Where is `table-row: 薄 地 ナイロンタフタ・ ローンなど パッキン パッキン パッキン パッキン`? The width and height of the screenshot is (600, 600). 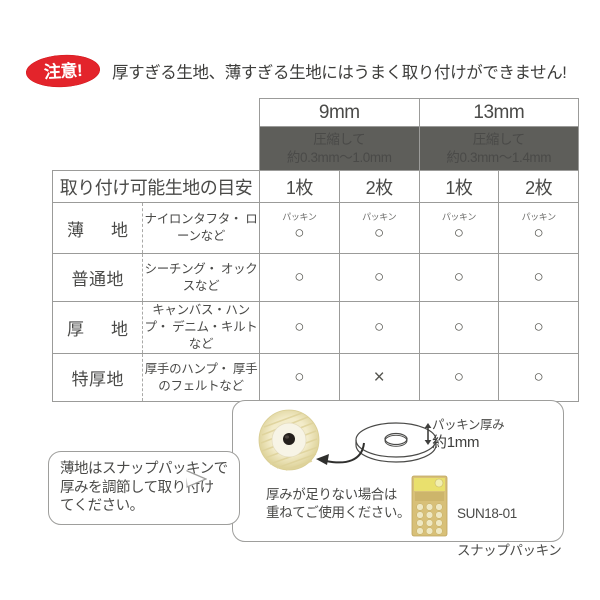 table-row: 薄 地 ナイロンタフタ・ ローンなど パッキン パッキン パッキン パッキン is located at coordinates (316, 228).